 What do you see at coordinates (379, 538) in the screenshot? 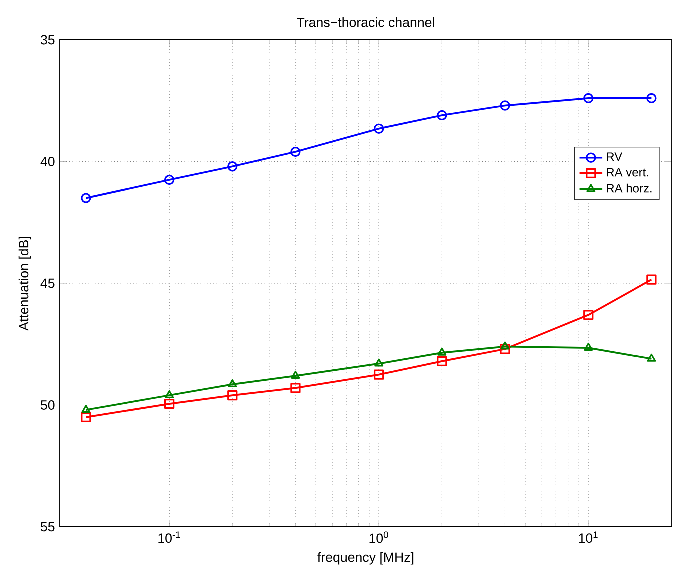
I see `x-tick-label: 10$^{0}$` at bounding box center [379, 538].